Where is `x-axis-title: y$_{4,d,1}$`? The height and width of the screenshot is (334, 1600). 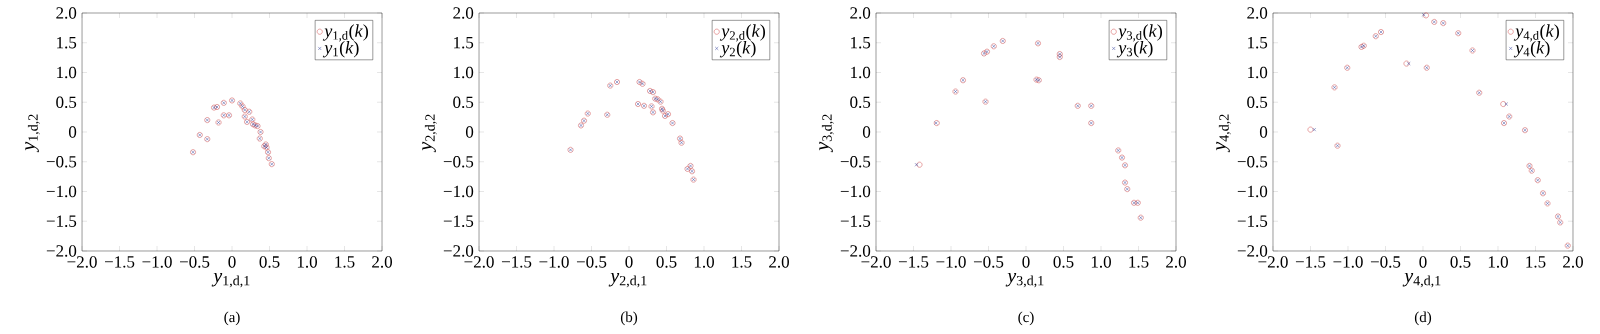
x-axis-title: y$_{4,d,1}$ is located at coordinates (1421, 280).